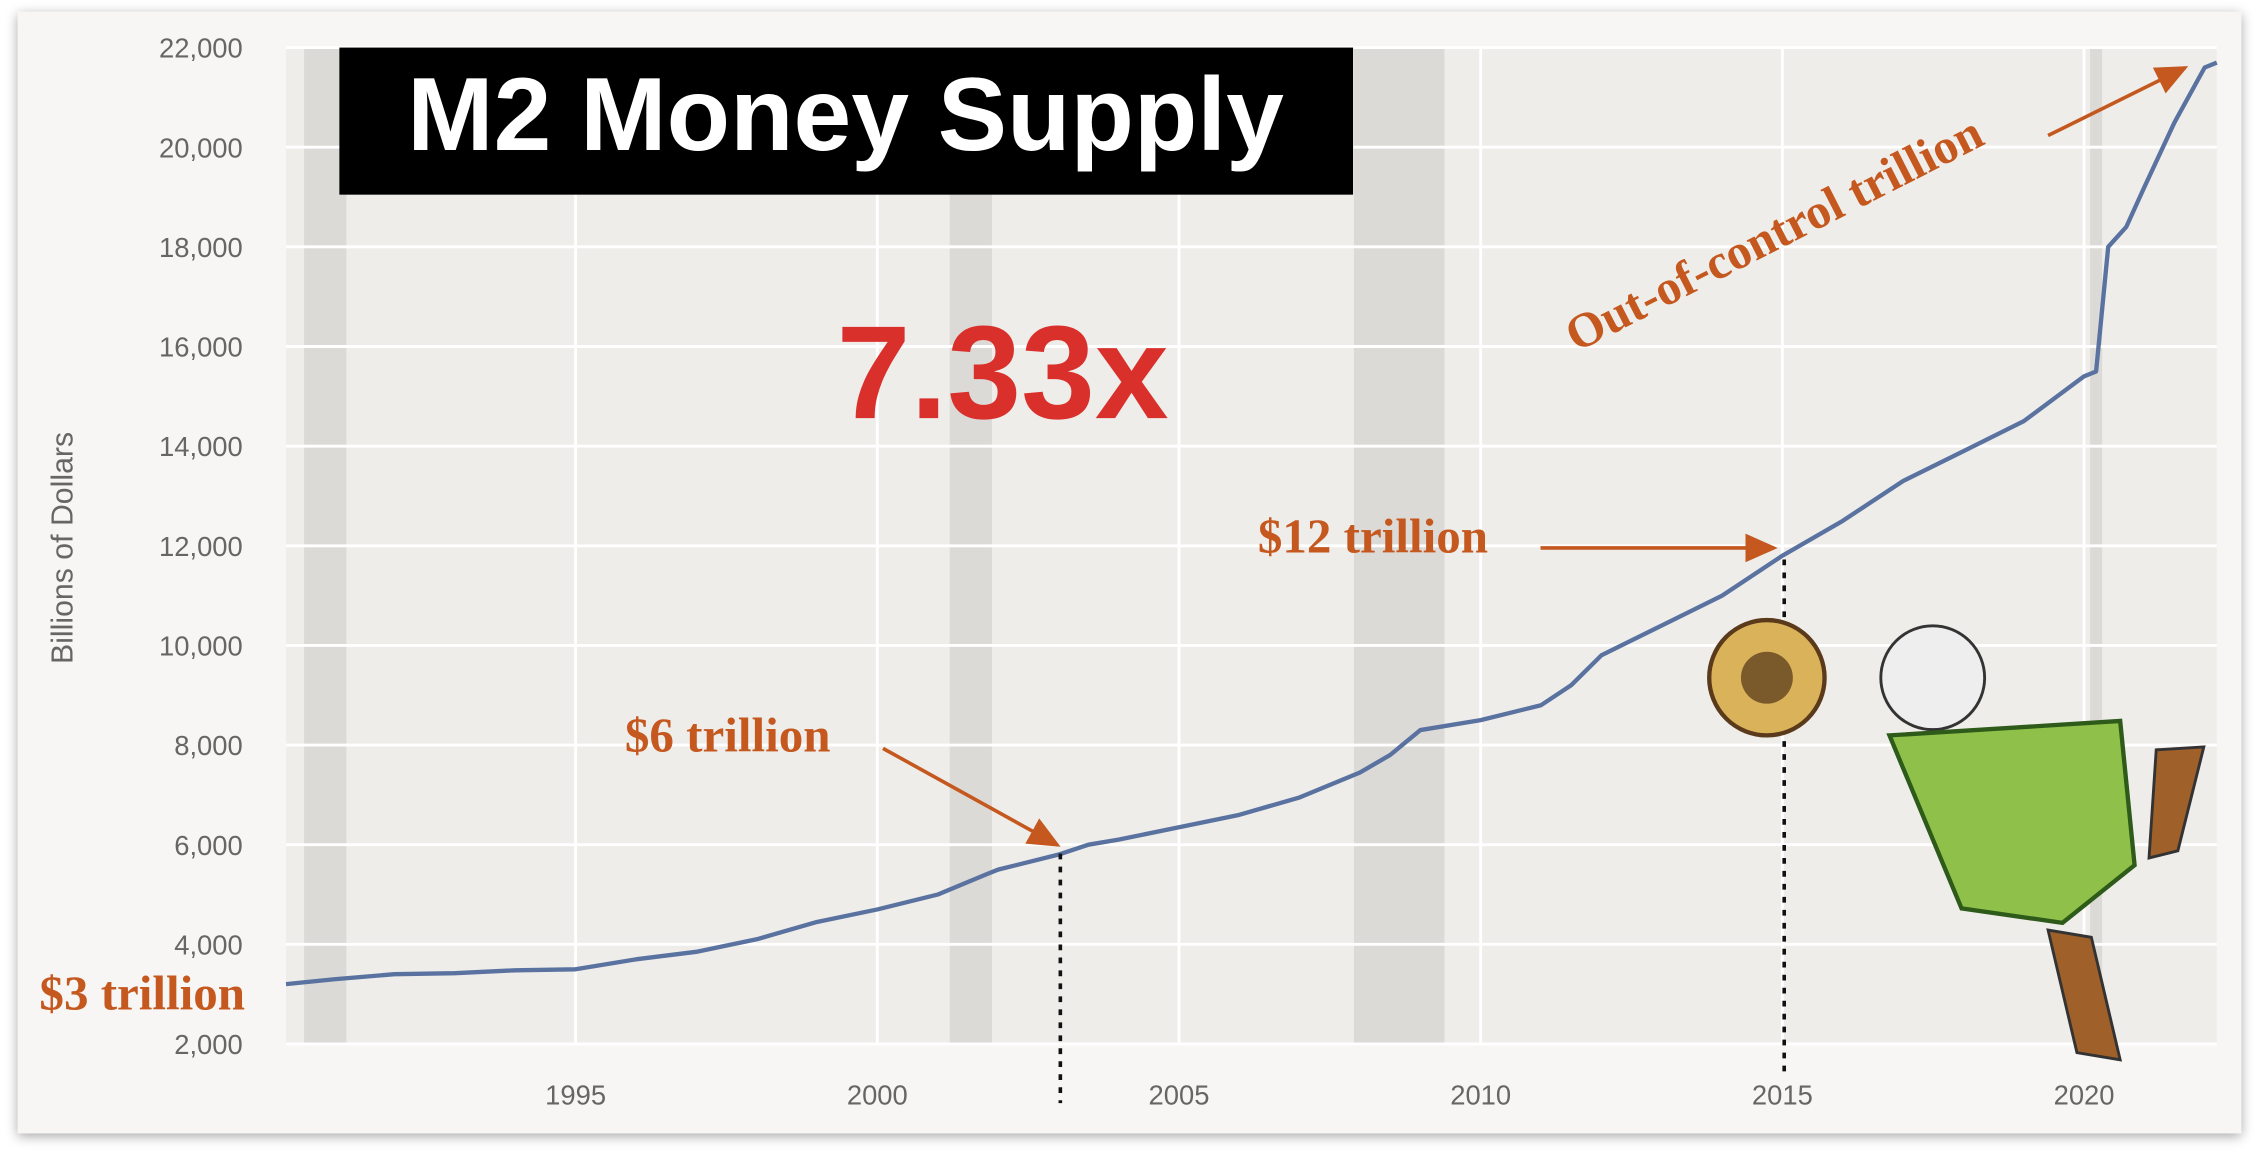 Image resolution: width=2262 pixels, height=1155 pixels. I want to click on x-tick-label: 2010, so click(1480, 1095).